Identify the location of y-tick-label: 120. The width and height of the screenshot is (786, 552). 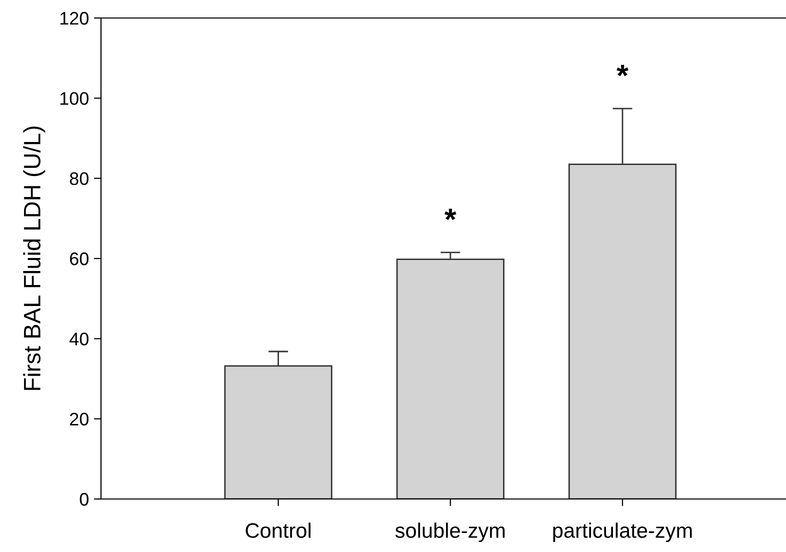
(74, 18).